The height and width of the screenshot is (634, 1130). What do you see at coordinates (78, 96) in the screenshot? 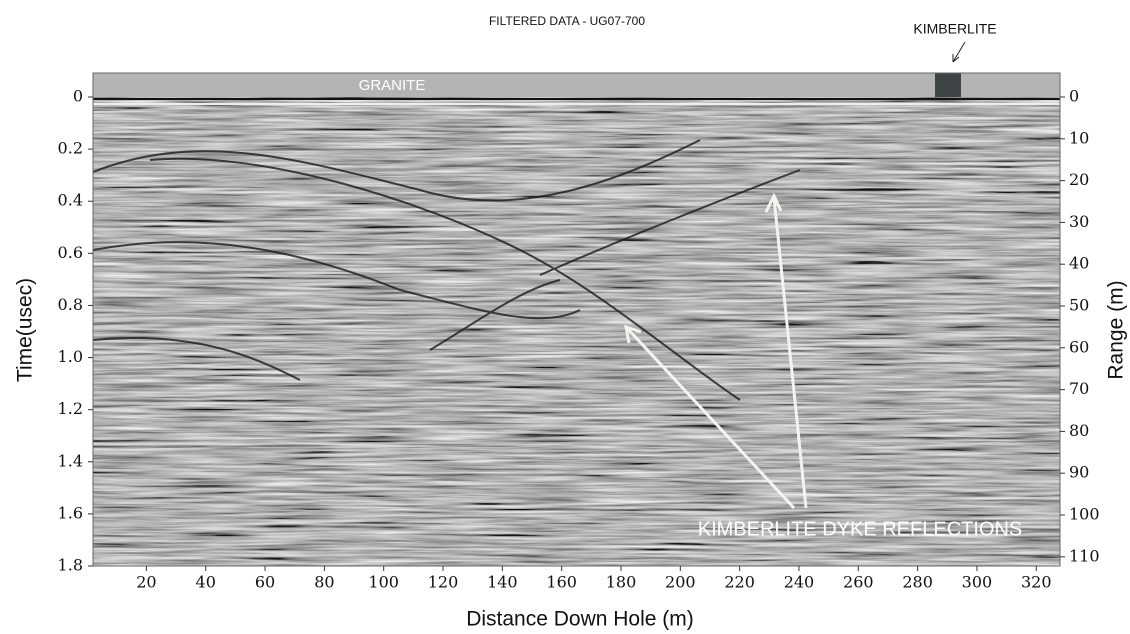
I see `y-tick-label: 0` at bounding box center [78, 96].